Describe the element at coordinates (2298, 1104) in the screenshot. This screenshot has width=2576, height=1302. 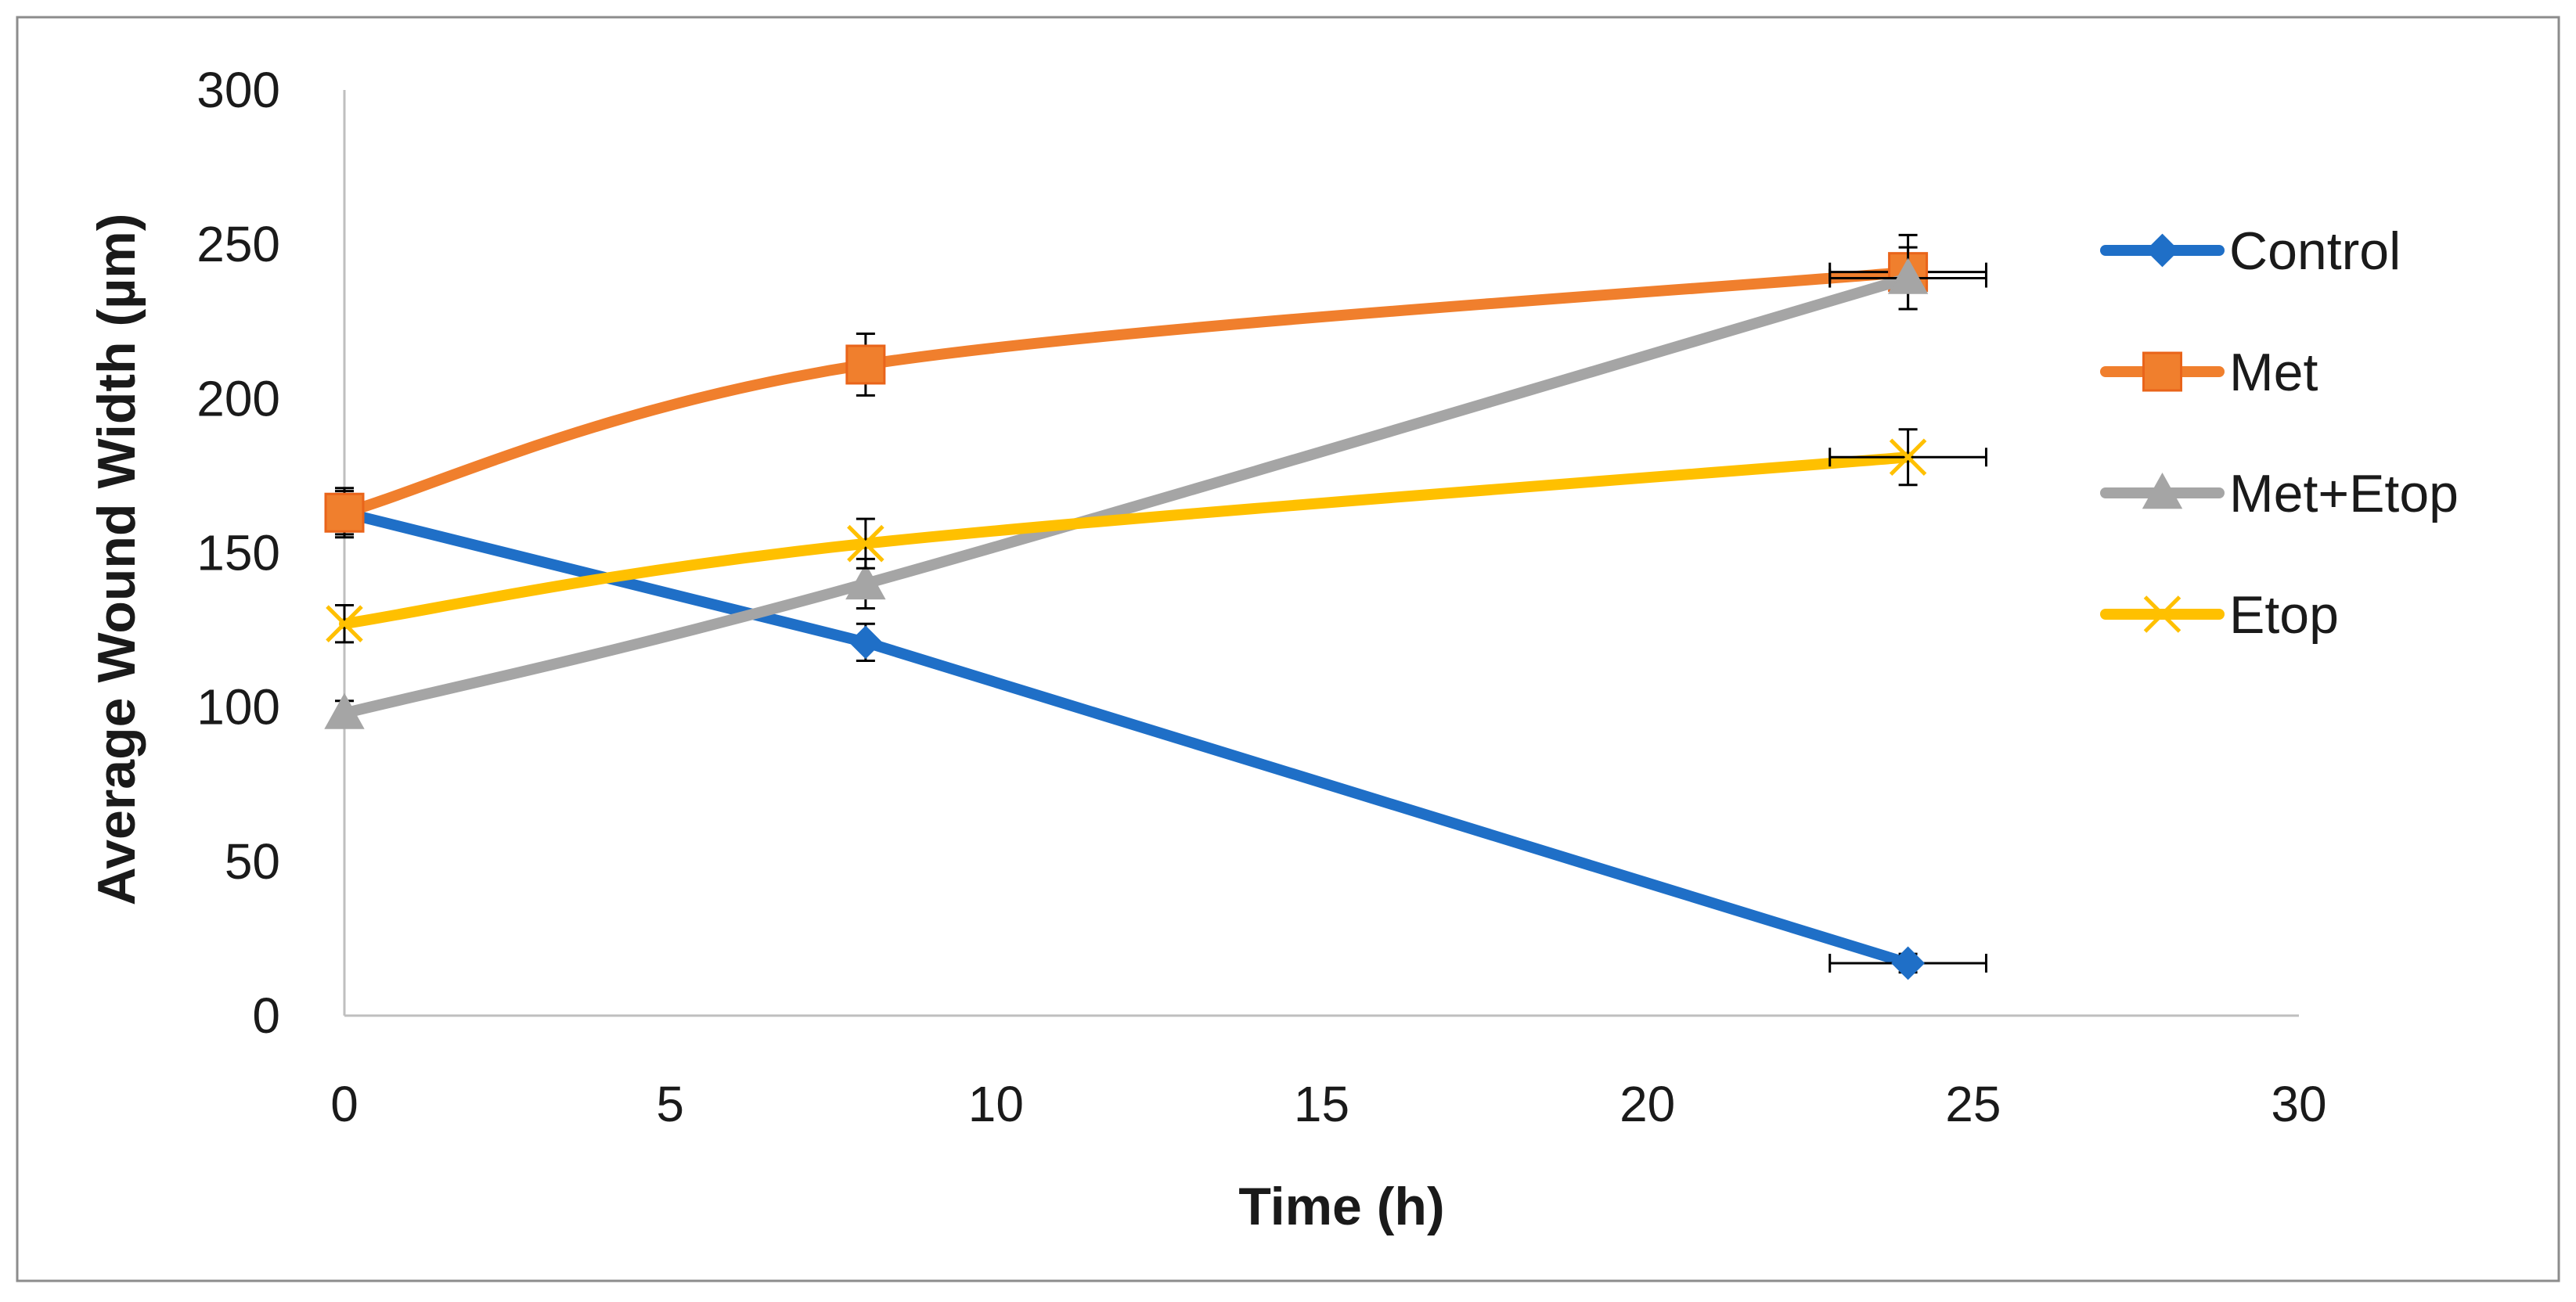
I see `x-tick-label: 30` at that location.